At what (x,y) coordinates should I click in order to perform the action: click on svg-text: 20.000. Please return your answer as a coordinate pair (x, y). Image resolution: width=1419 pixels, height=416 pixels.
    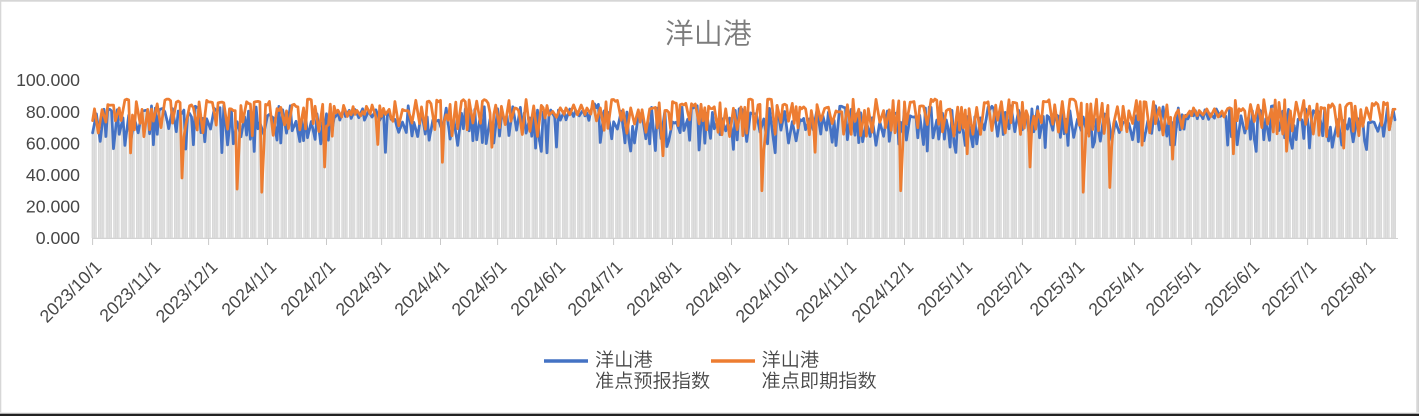
    Looking at the image, I should click on (53, 206).